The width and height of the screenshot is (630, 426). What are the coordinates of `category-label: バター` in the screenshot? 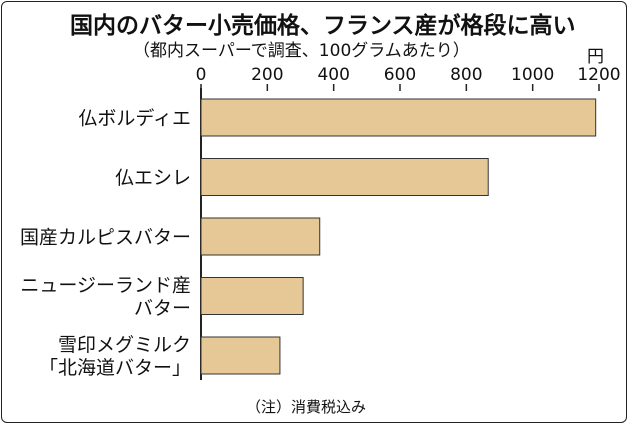 It's located at (162, 309).